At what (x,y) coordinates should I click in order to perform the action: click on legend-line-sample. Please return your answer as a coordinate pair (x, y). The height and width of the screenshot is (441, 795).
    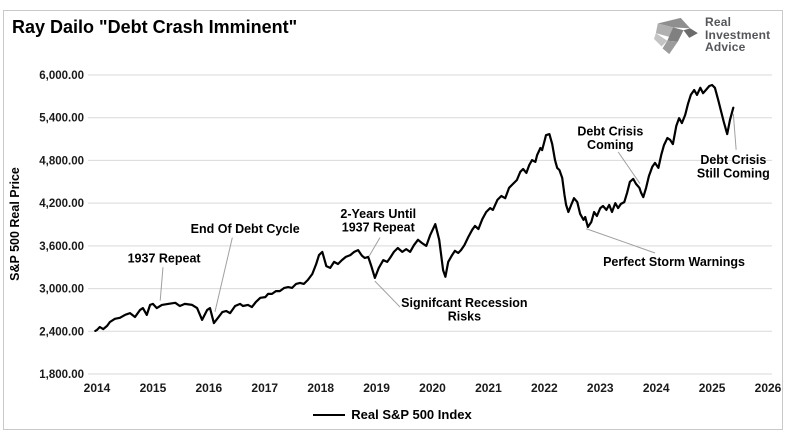
    Looking at the image, I should click on (329, 414).